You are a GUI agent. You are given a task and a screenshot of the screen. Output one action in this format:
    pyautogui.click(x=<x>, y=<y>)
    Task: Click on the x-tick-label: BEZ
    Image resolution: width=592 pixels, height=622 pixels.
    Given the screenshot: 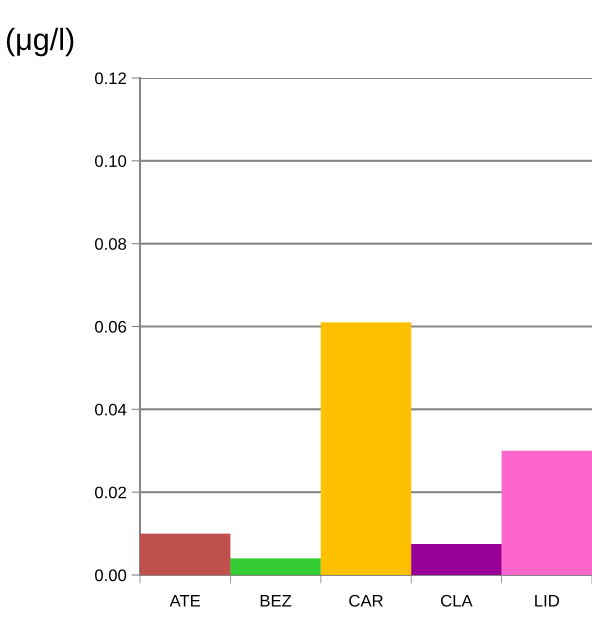 What is the action you would take?
    pyautogui.click(x=276, y=601)
    